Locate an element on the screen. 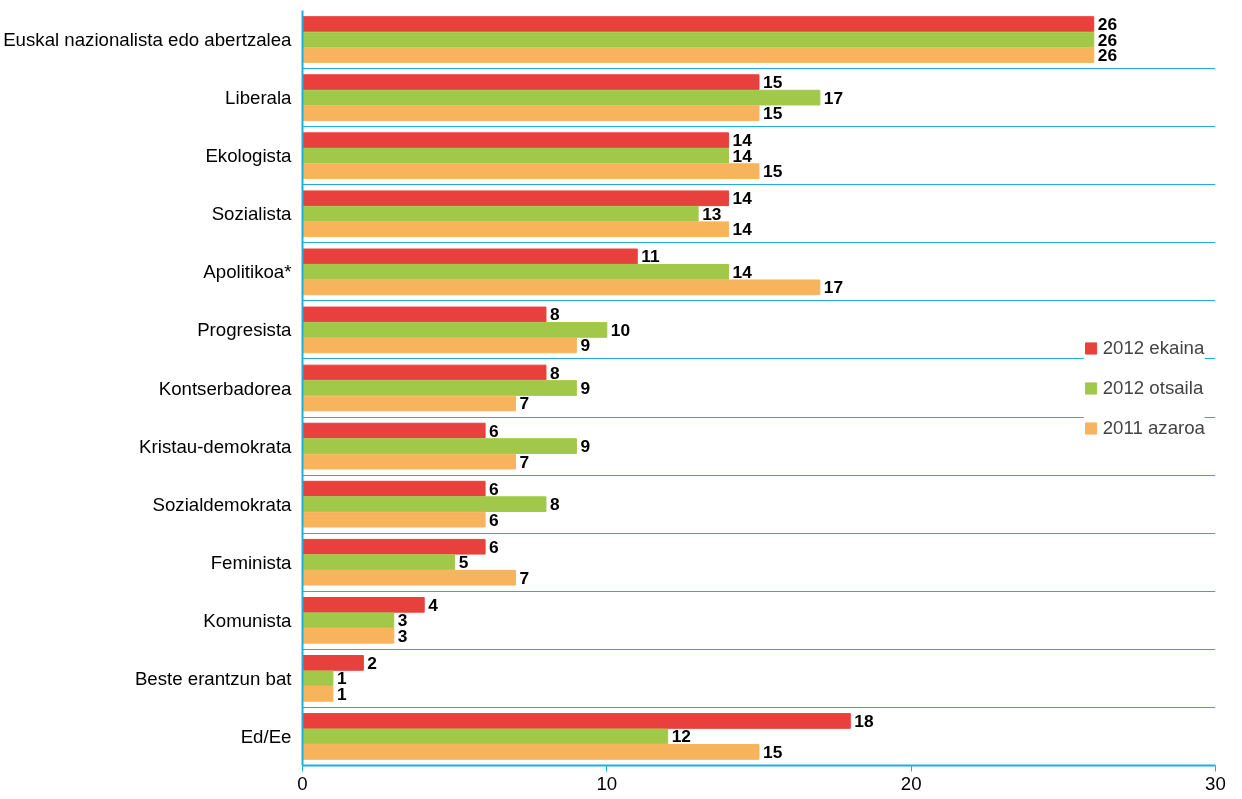 This screenshot has width=1242, height=799. y-tick-label: Komunista is located at coordinates (248, 620).